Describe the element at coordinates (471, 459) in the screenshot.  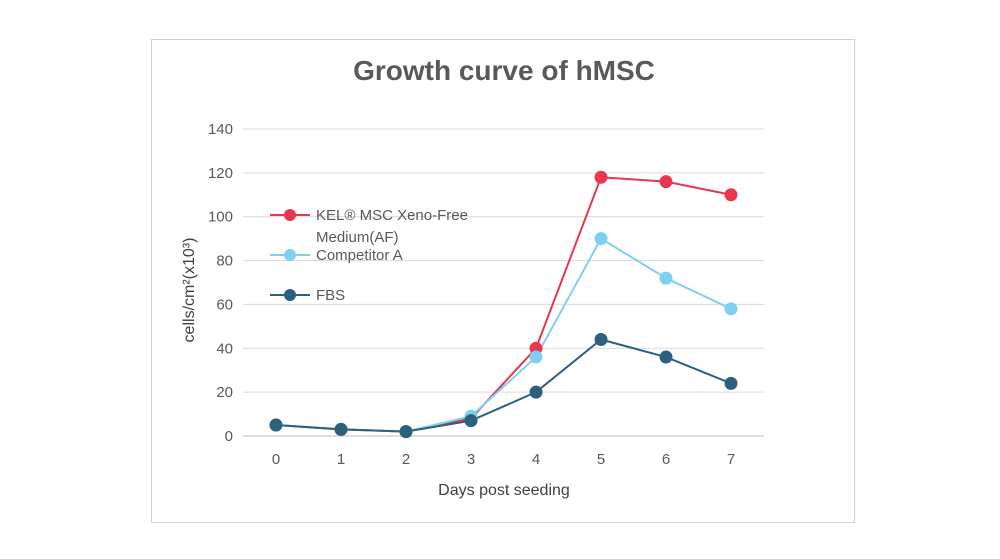
I see `x-tick-3: 3` at that location.